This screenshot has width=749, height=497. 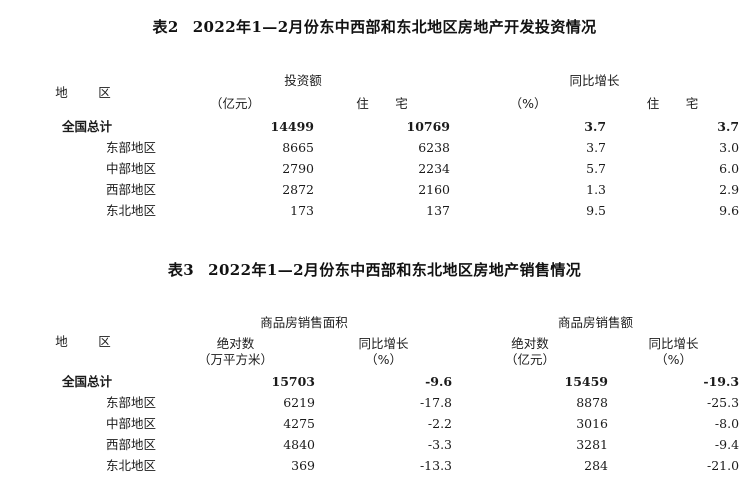 What do you see at coordinates (595, 126) in the screenshot?
I see `table2-row-0-growth: 3.7` at bounding box center [595, 126].